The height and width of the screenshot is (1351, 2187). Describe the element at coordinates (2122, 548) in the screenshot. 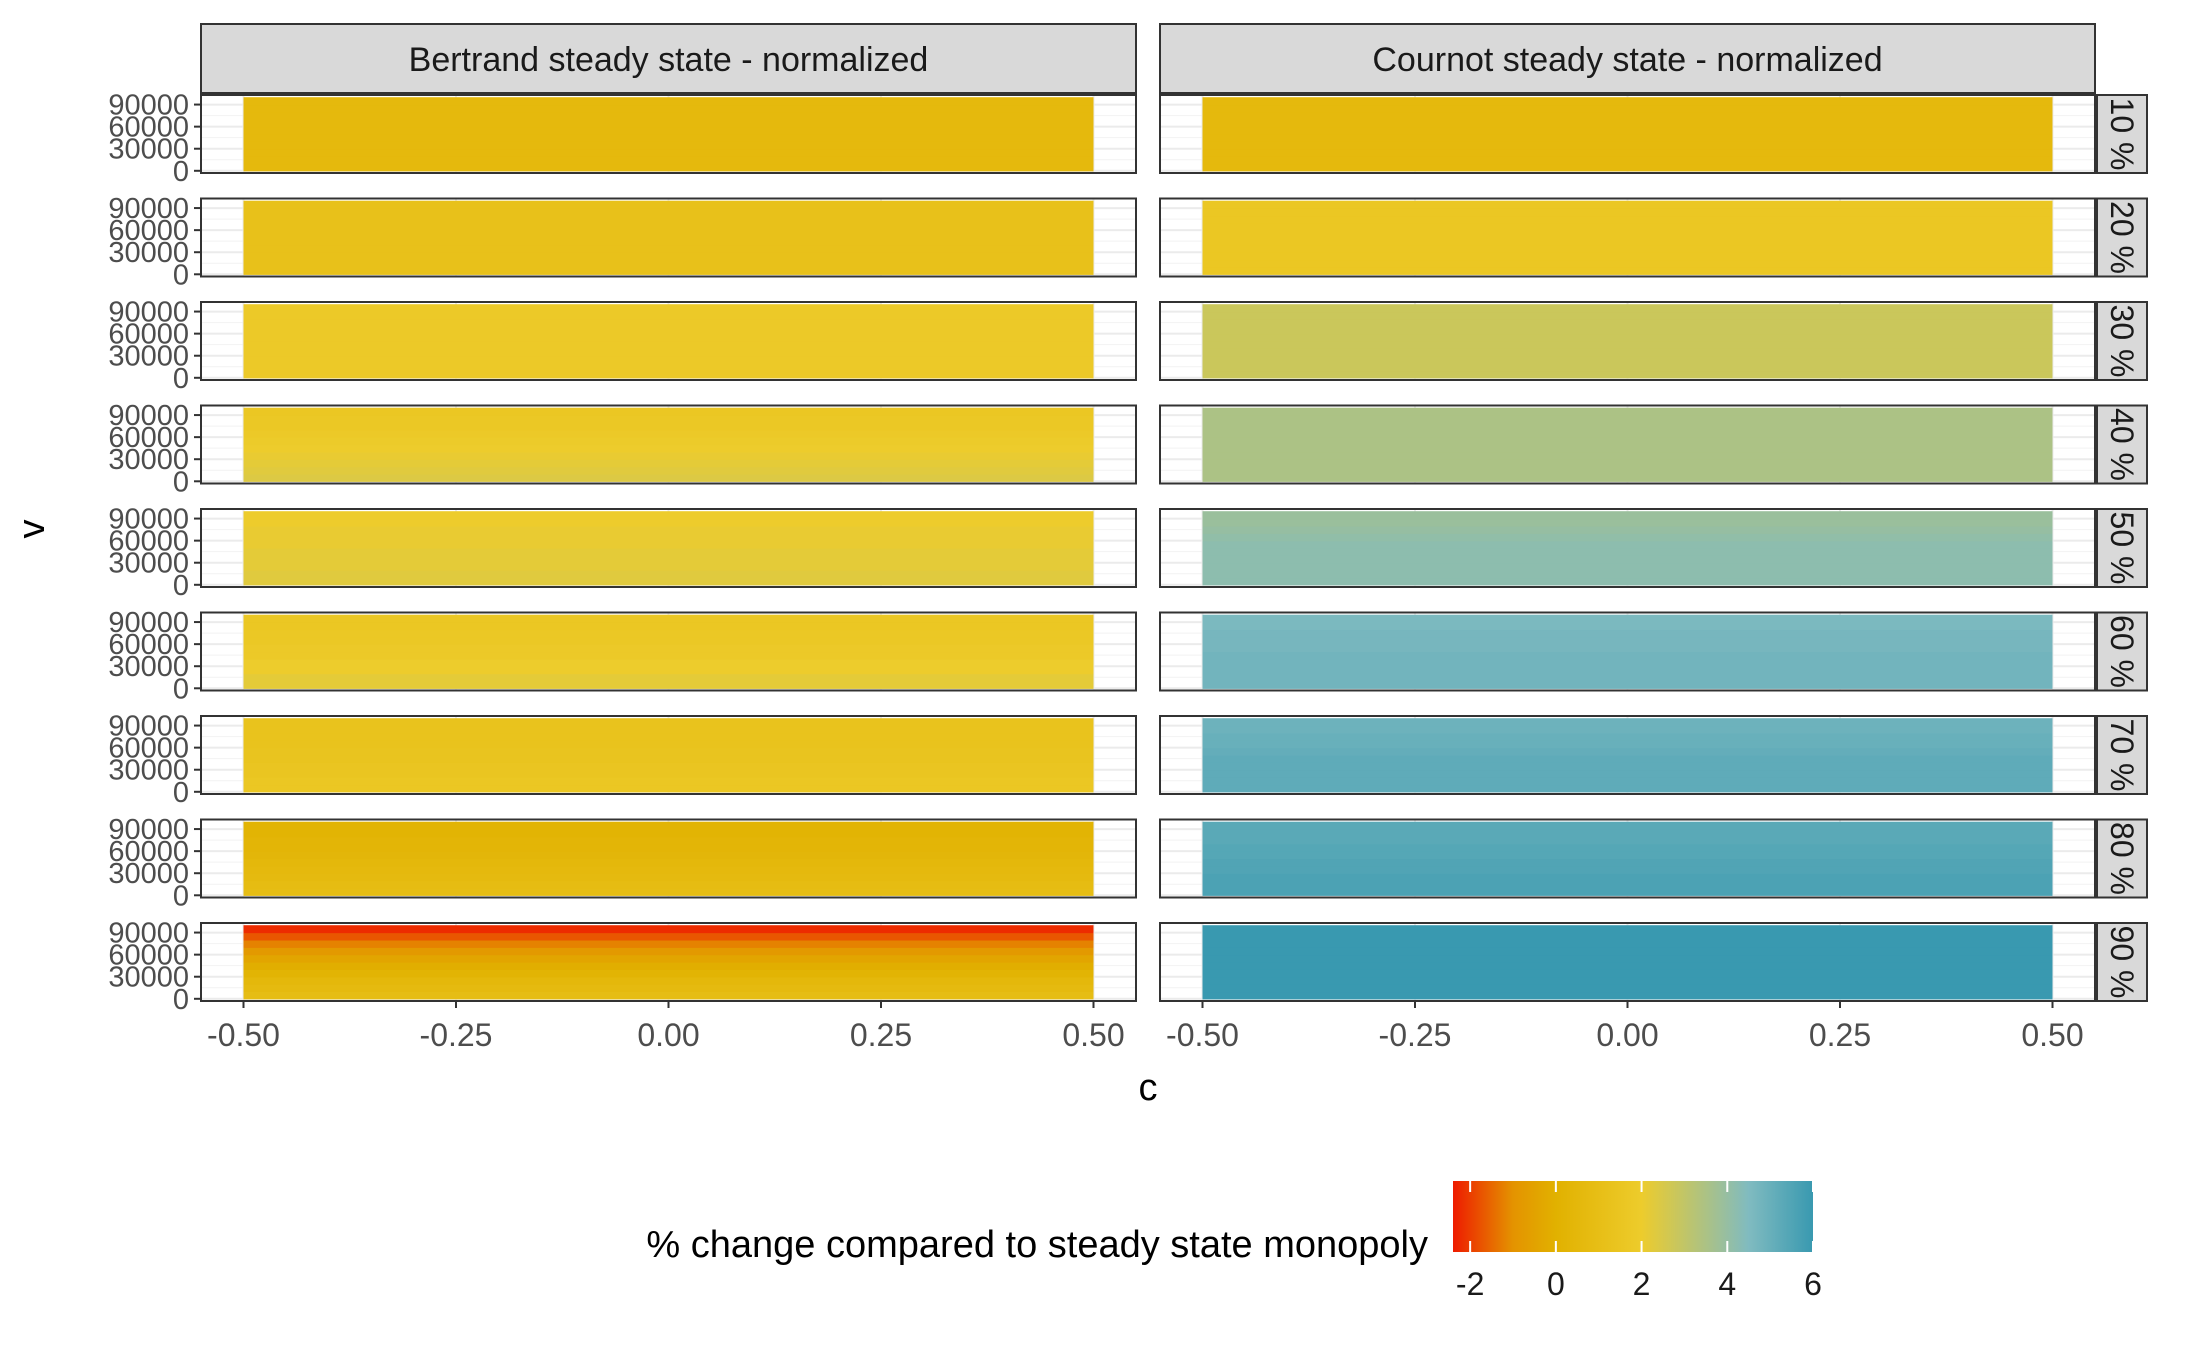

I see `facet-row-label: 50 %` at that location.